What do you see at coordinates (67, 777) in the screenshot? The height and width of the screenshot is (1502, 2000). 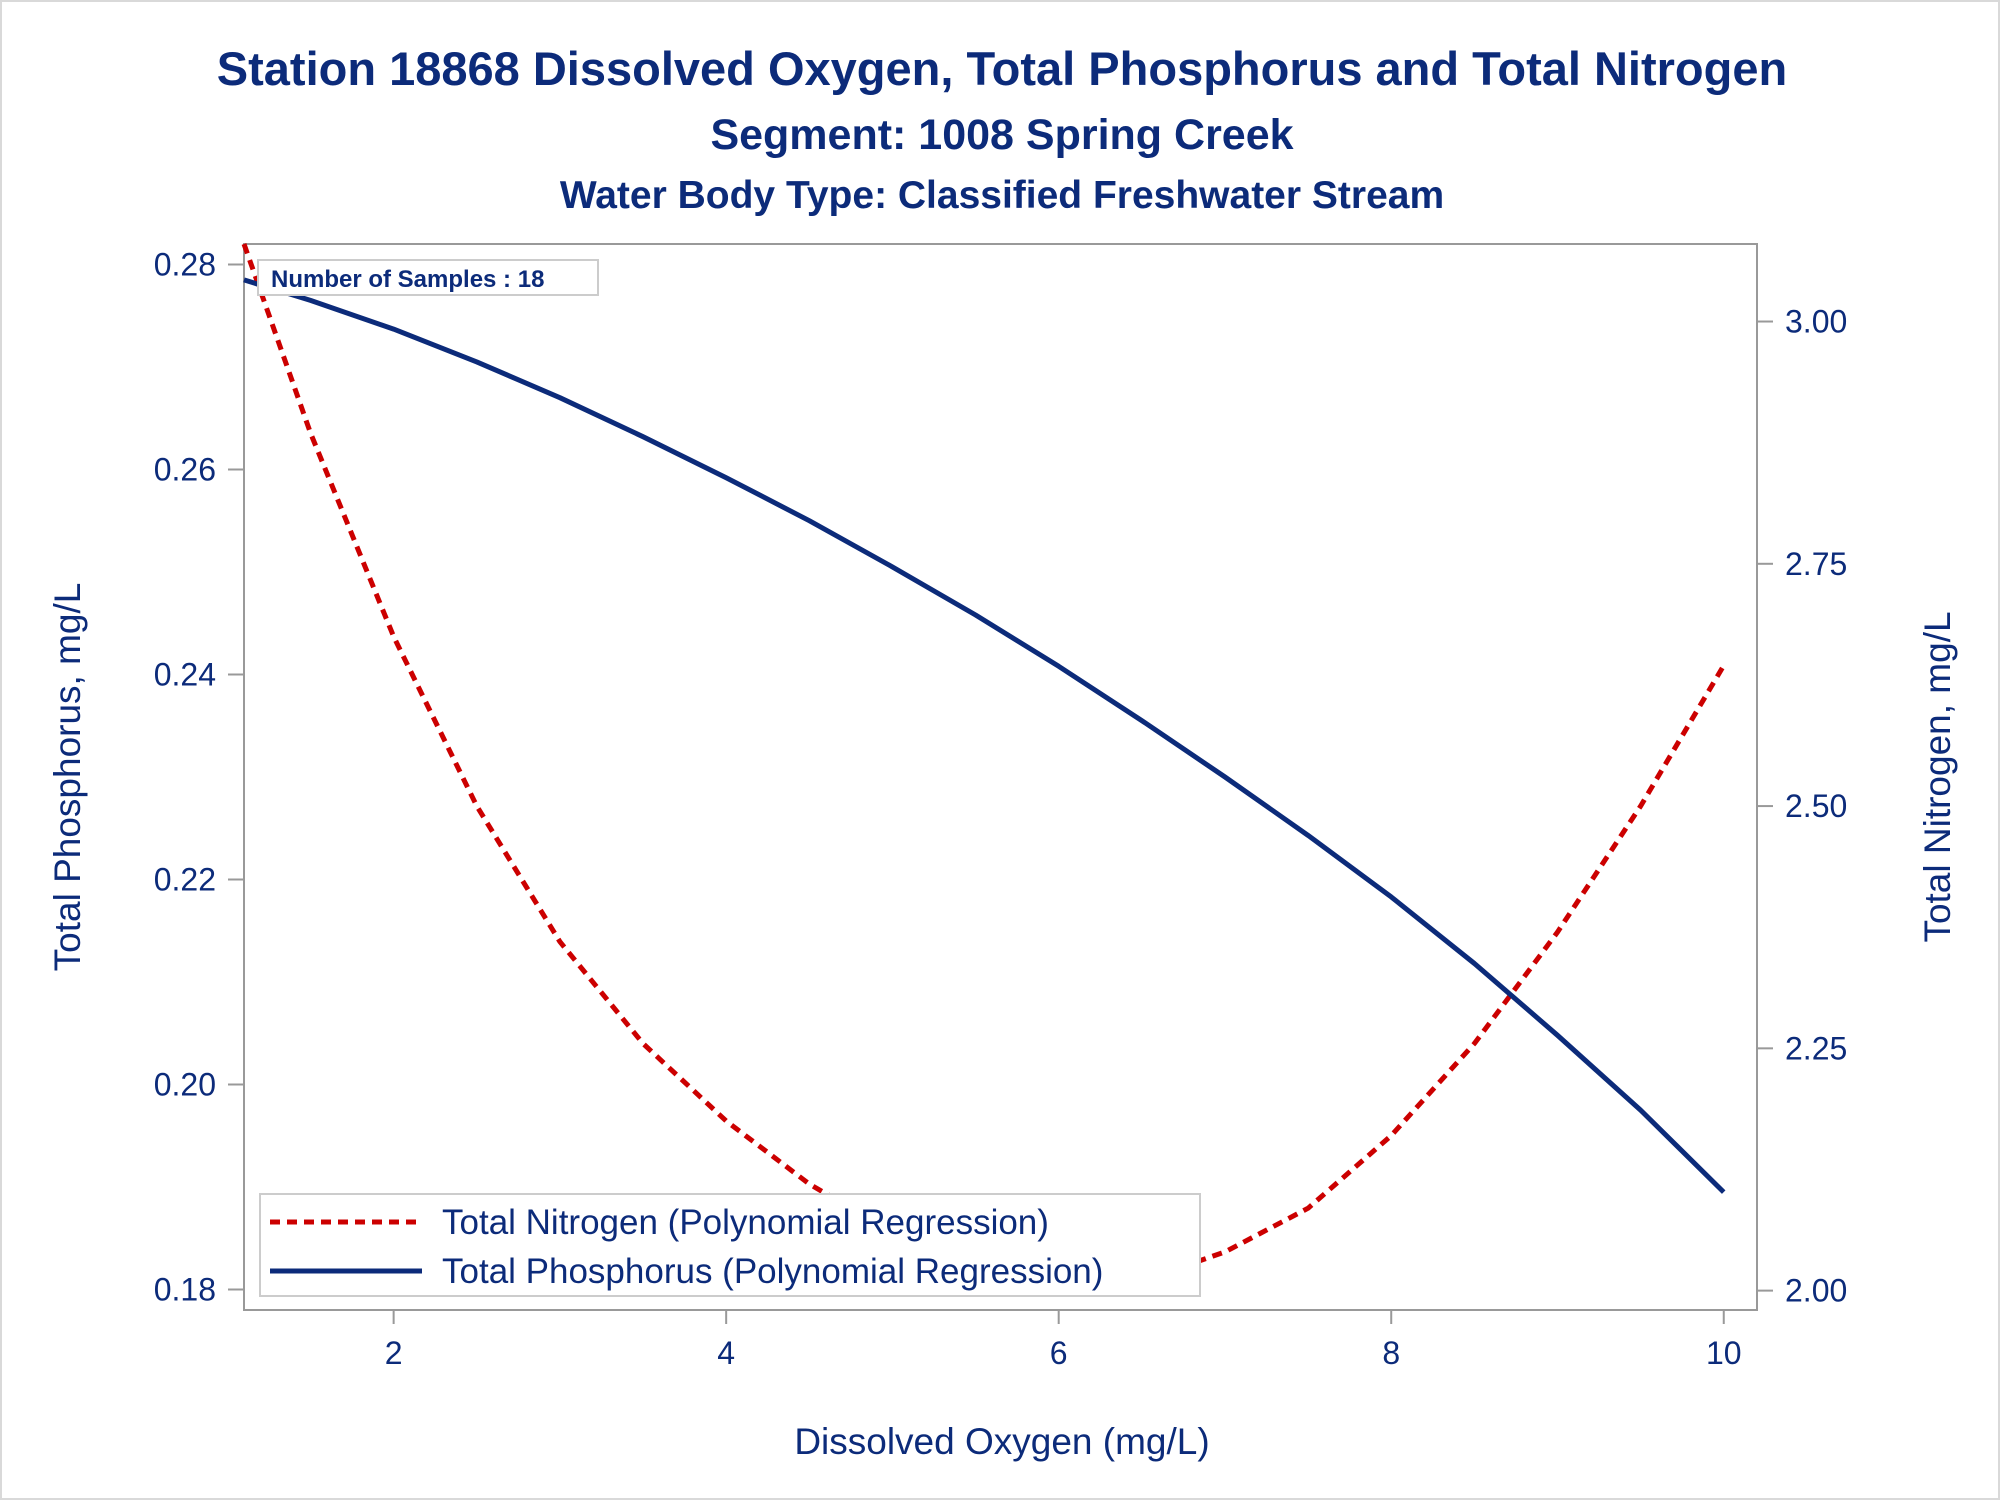 I see `left-y-axis-label: Total Phosphorus, mg/L` at bounding box center [67, 777].